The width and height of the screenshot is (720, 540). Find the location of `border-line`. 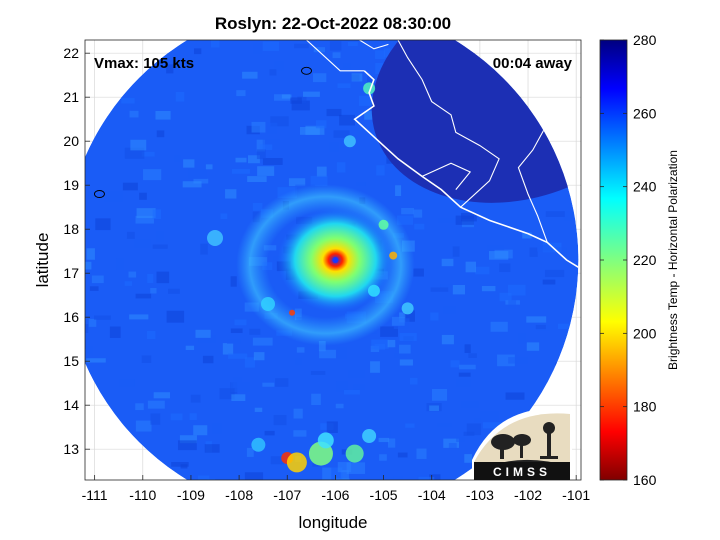

border-line is located at coordinates (532, 183).